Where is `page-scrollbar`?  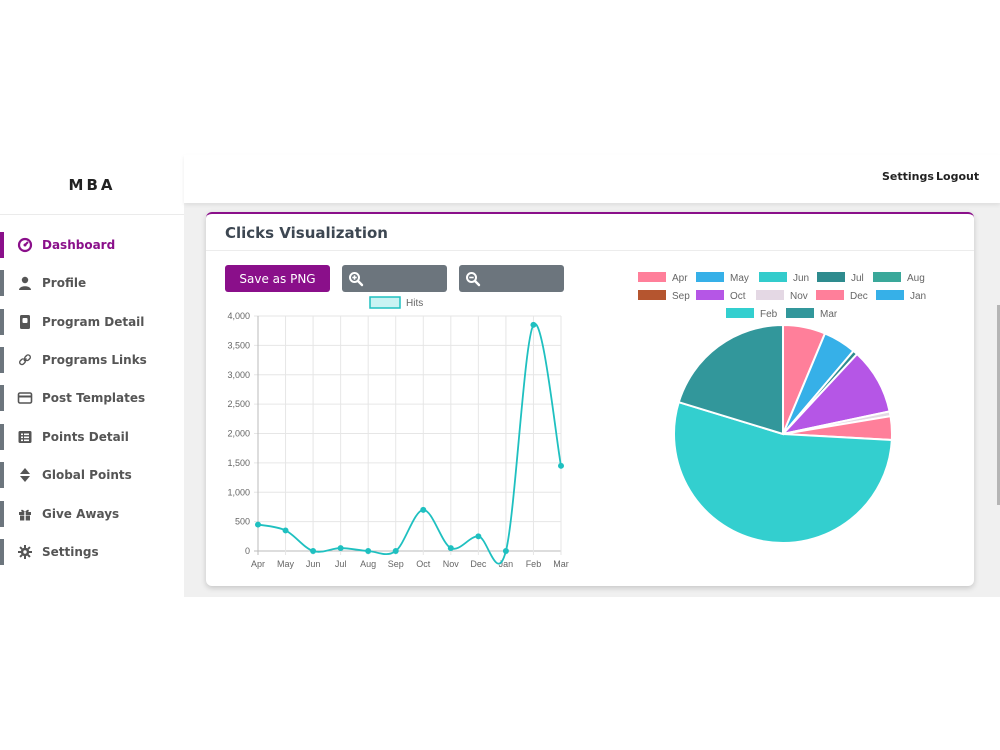
page-scrollbar is located at coordinates (998, 405).